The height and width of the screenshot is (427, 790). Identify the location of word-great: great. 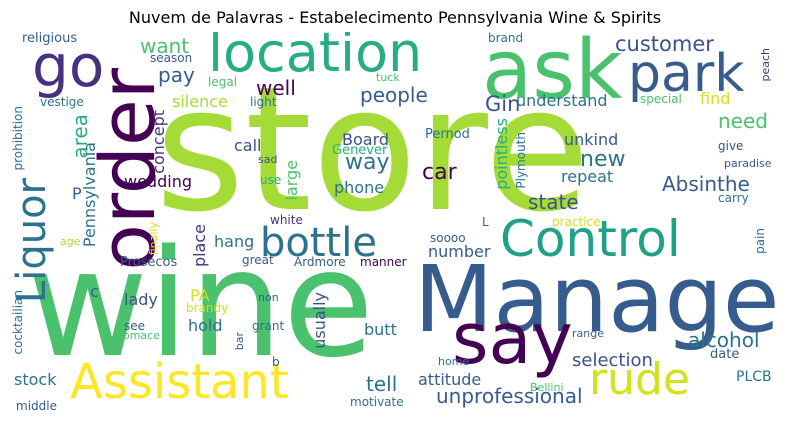
(258, 260).